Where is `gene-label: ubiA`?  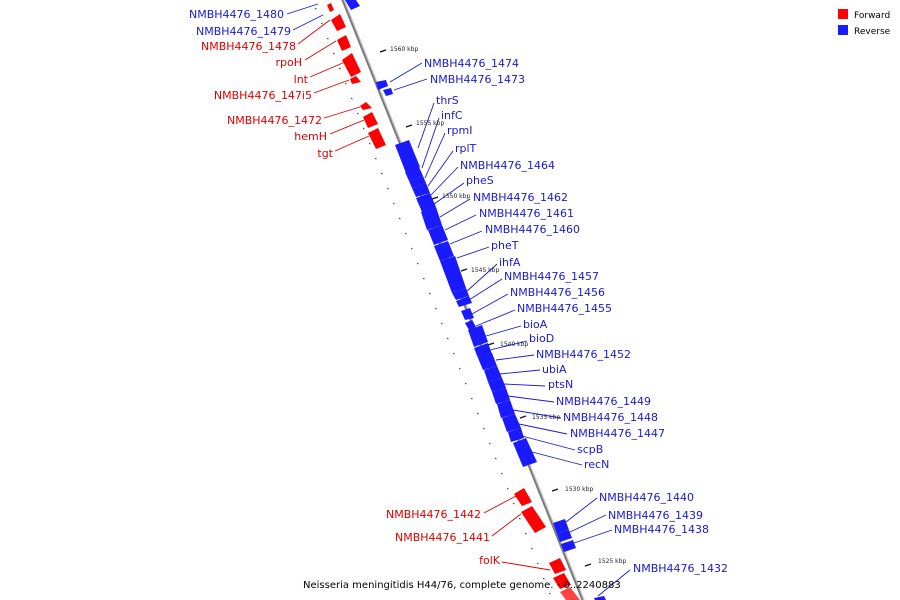 gene-label: ubiA is located at coordinates (554, 369).